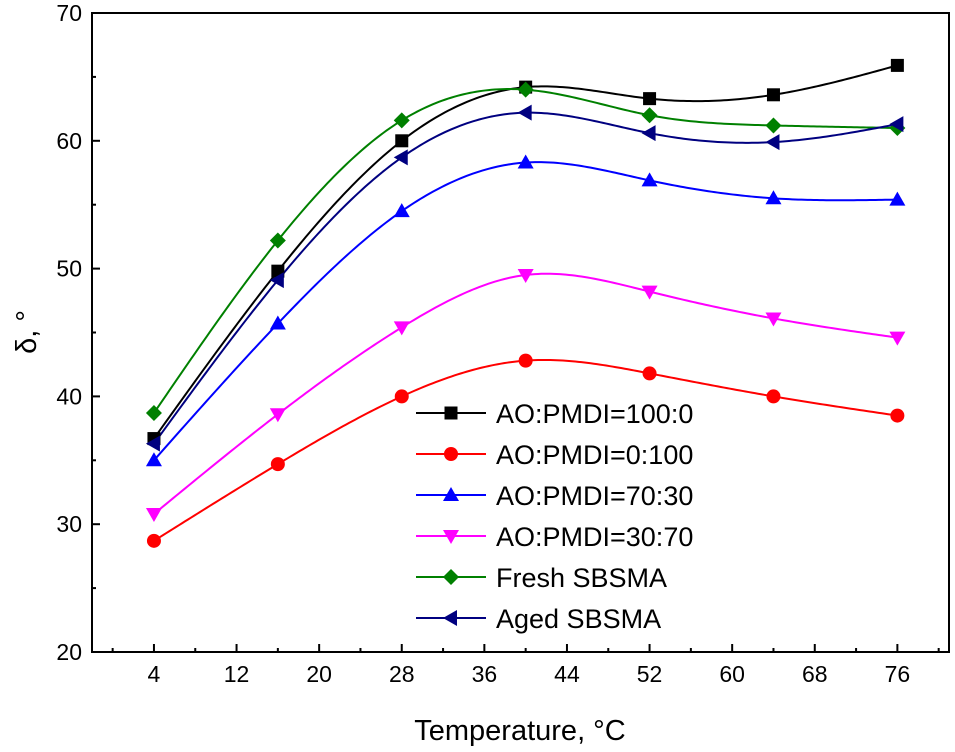  What do you see at coordinates (319, 674) in the screenshot?
I see `x-tick-label: 20` at bounding box center [319, 674].